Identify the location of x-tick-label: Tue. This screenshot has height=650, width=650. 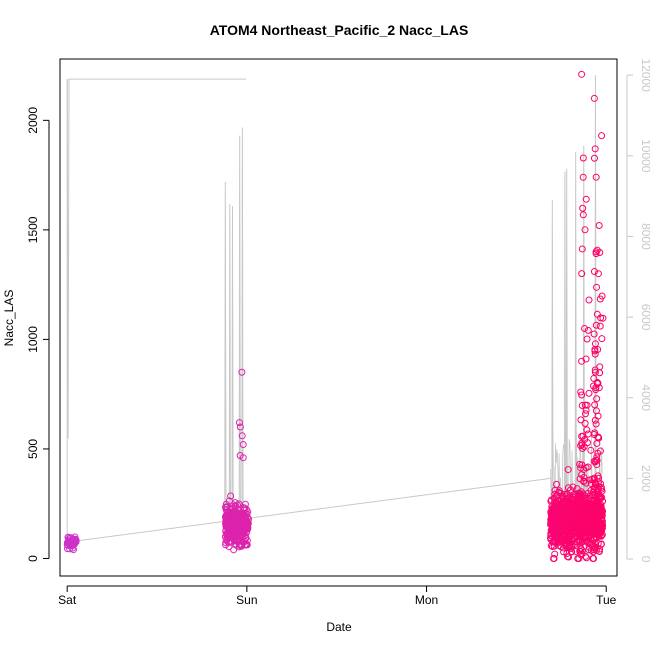
(606, 600).